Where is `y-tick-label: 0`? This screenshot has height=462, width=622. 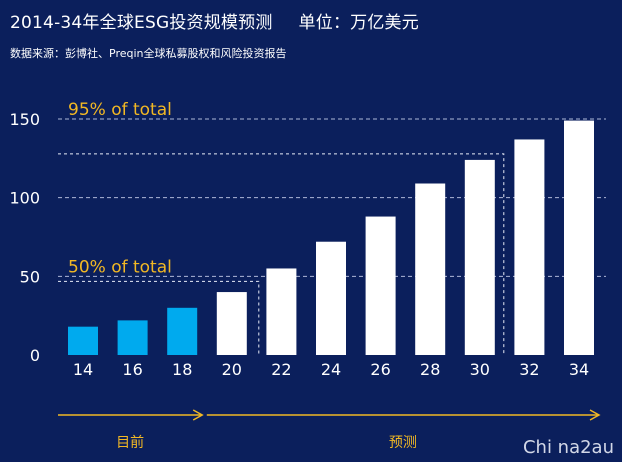
y-tick-label: 0 is located at coordinates (35, 355).